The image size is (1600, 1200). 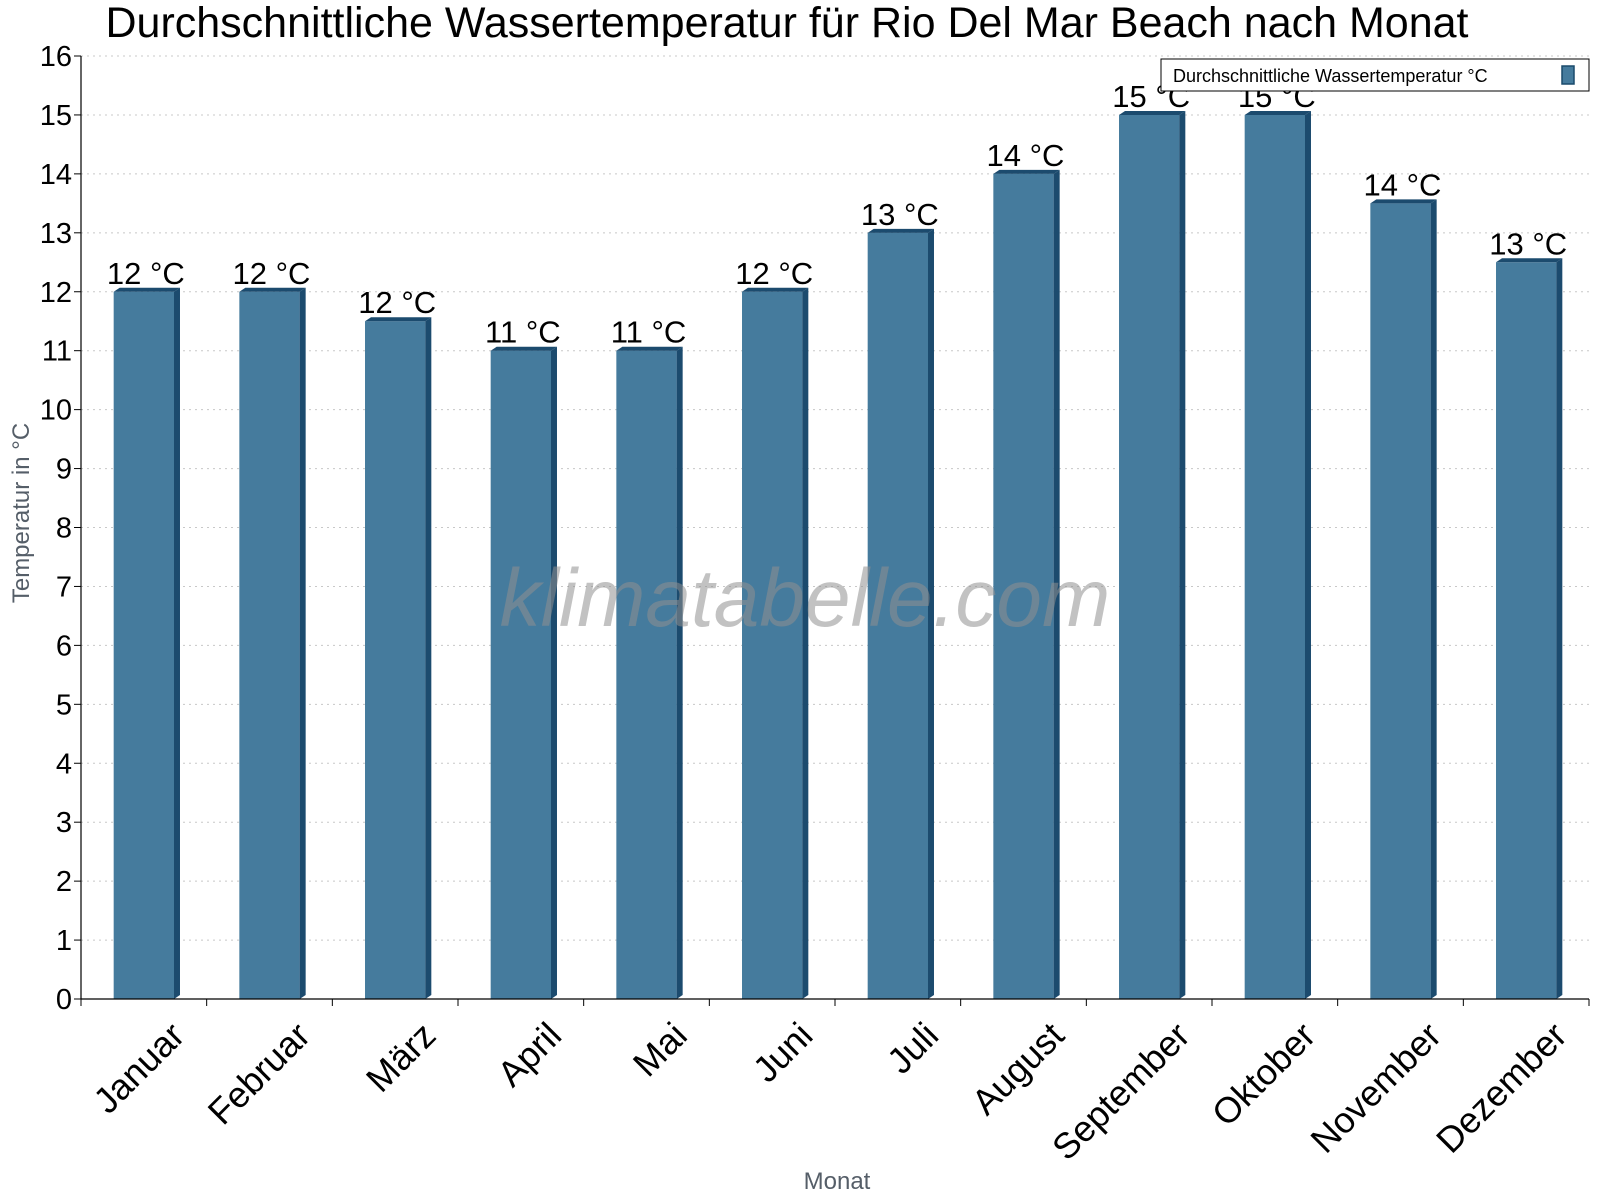 I want to click on y-tick-label: 8, so click(x=64, y=529).